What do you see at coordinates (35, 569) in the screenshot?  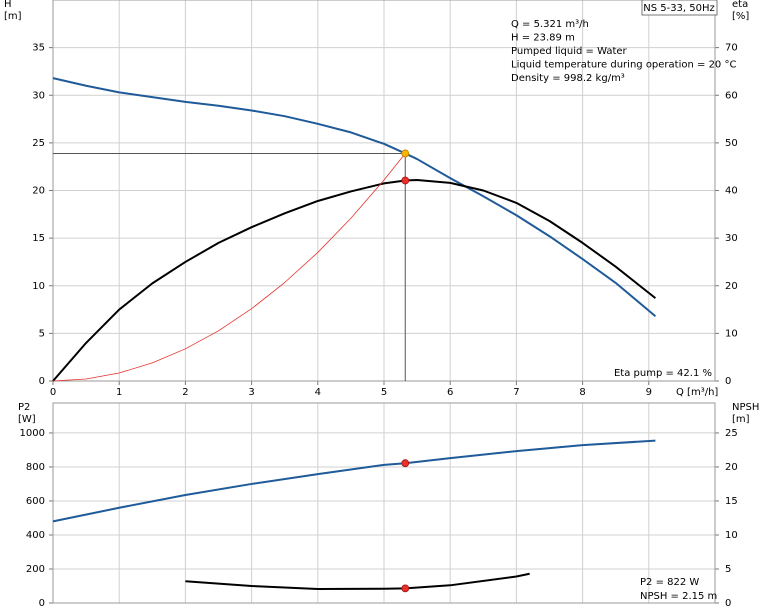 I see `y-tick-label: 200` at bounding box center [35, 569].